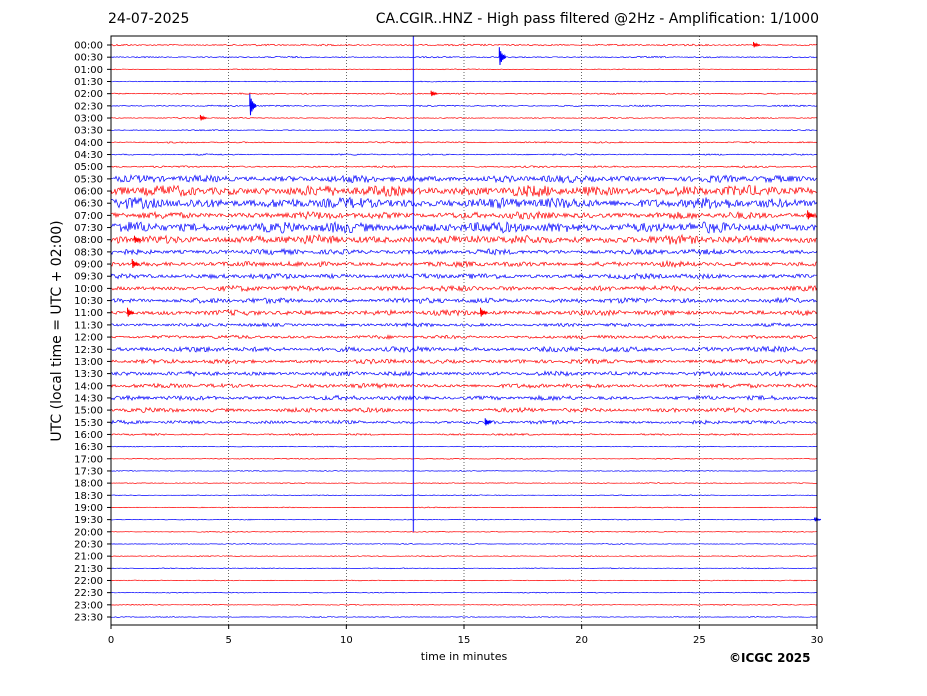 The image size is (927, 696). I want to click on y-tick-label: 22:30, so click(88, 593).